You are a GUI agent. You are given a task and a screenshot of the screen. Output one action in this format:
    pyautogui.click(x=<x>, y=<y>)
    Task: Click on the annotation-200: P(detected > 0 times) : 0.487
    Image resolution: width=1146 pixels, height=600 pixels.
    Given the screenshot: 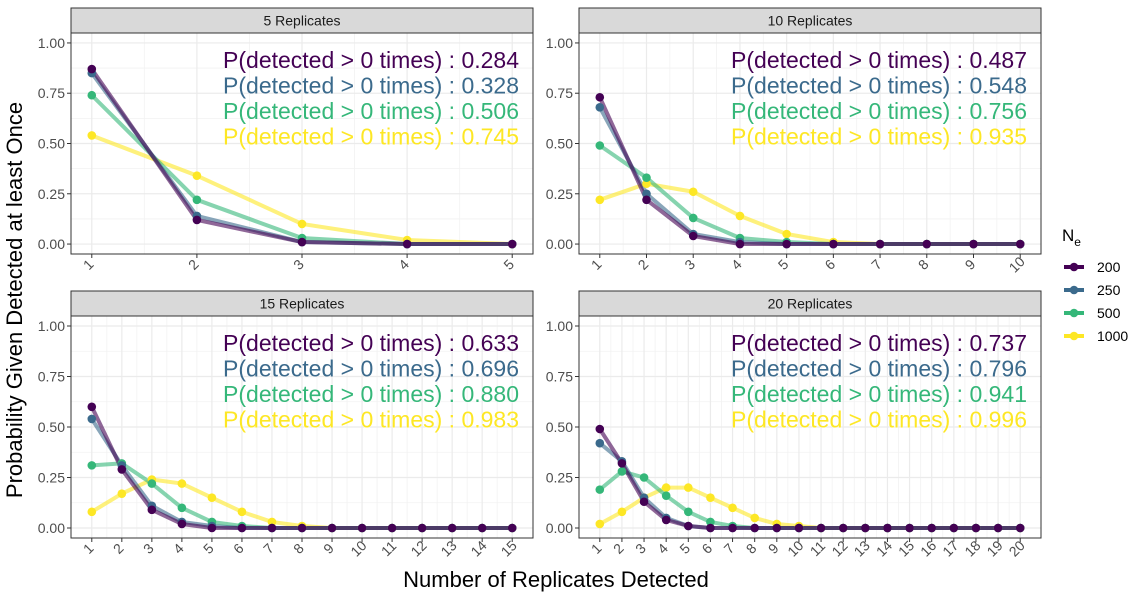 What is the action you would take?
    pyautogui.click(x=879, y=60)
    